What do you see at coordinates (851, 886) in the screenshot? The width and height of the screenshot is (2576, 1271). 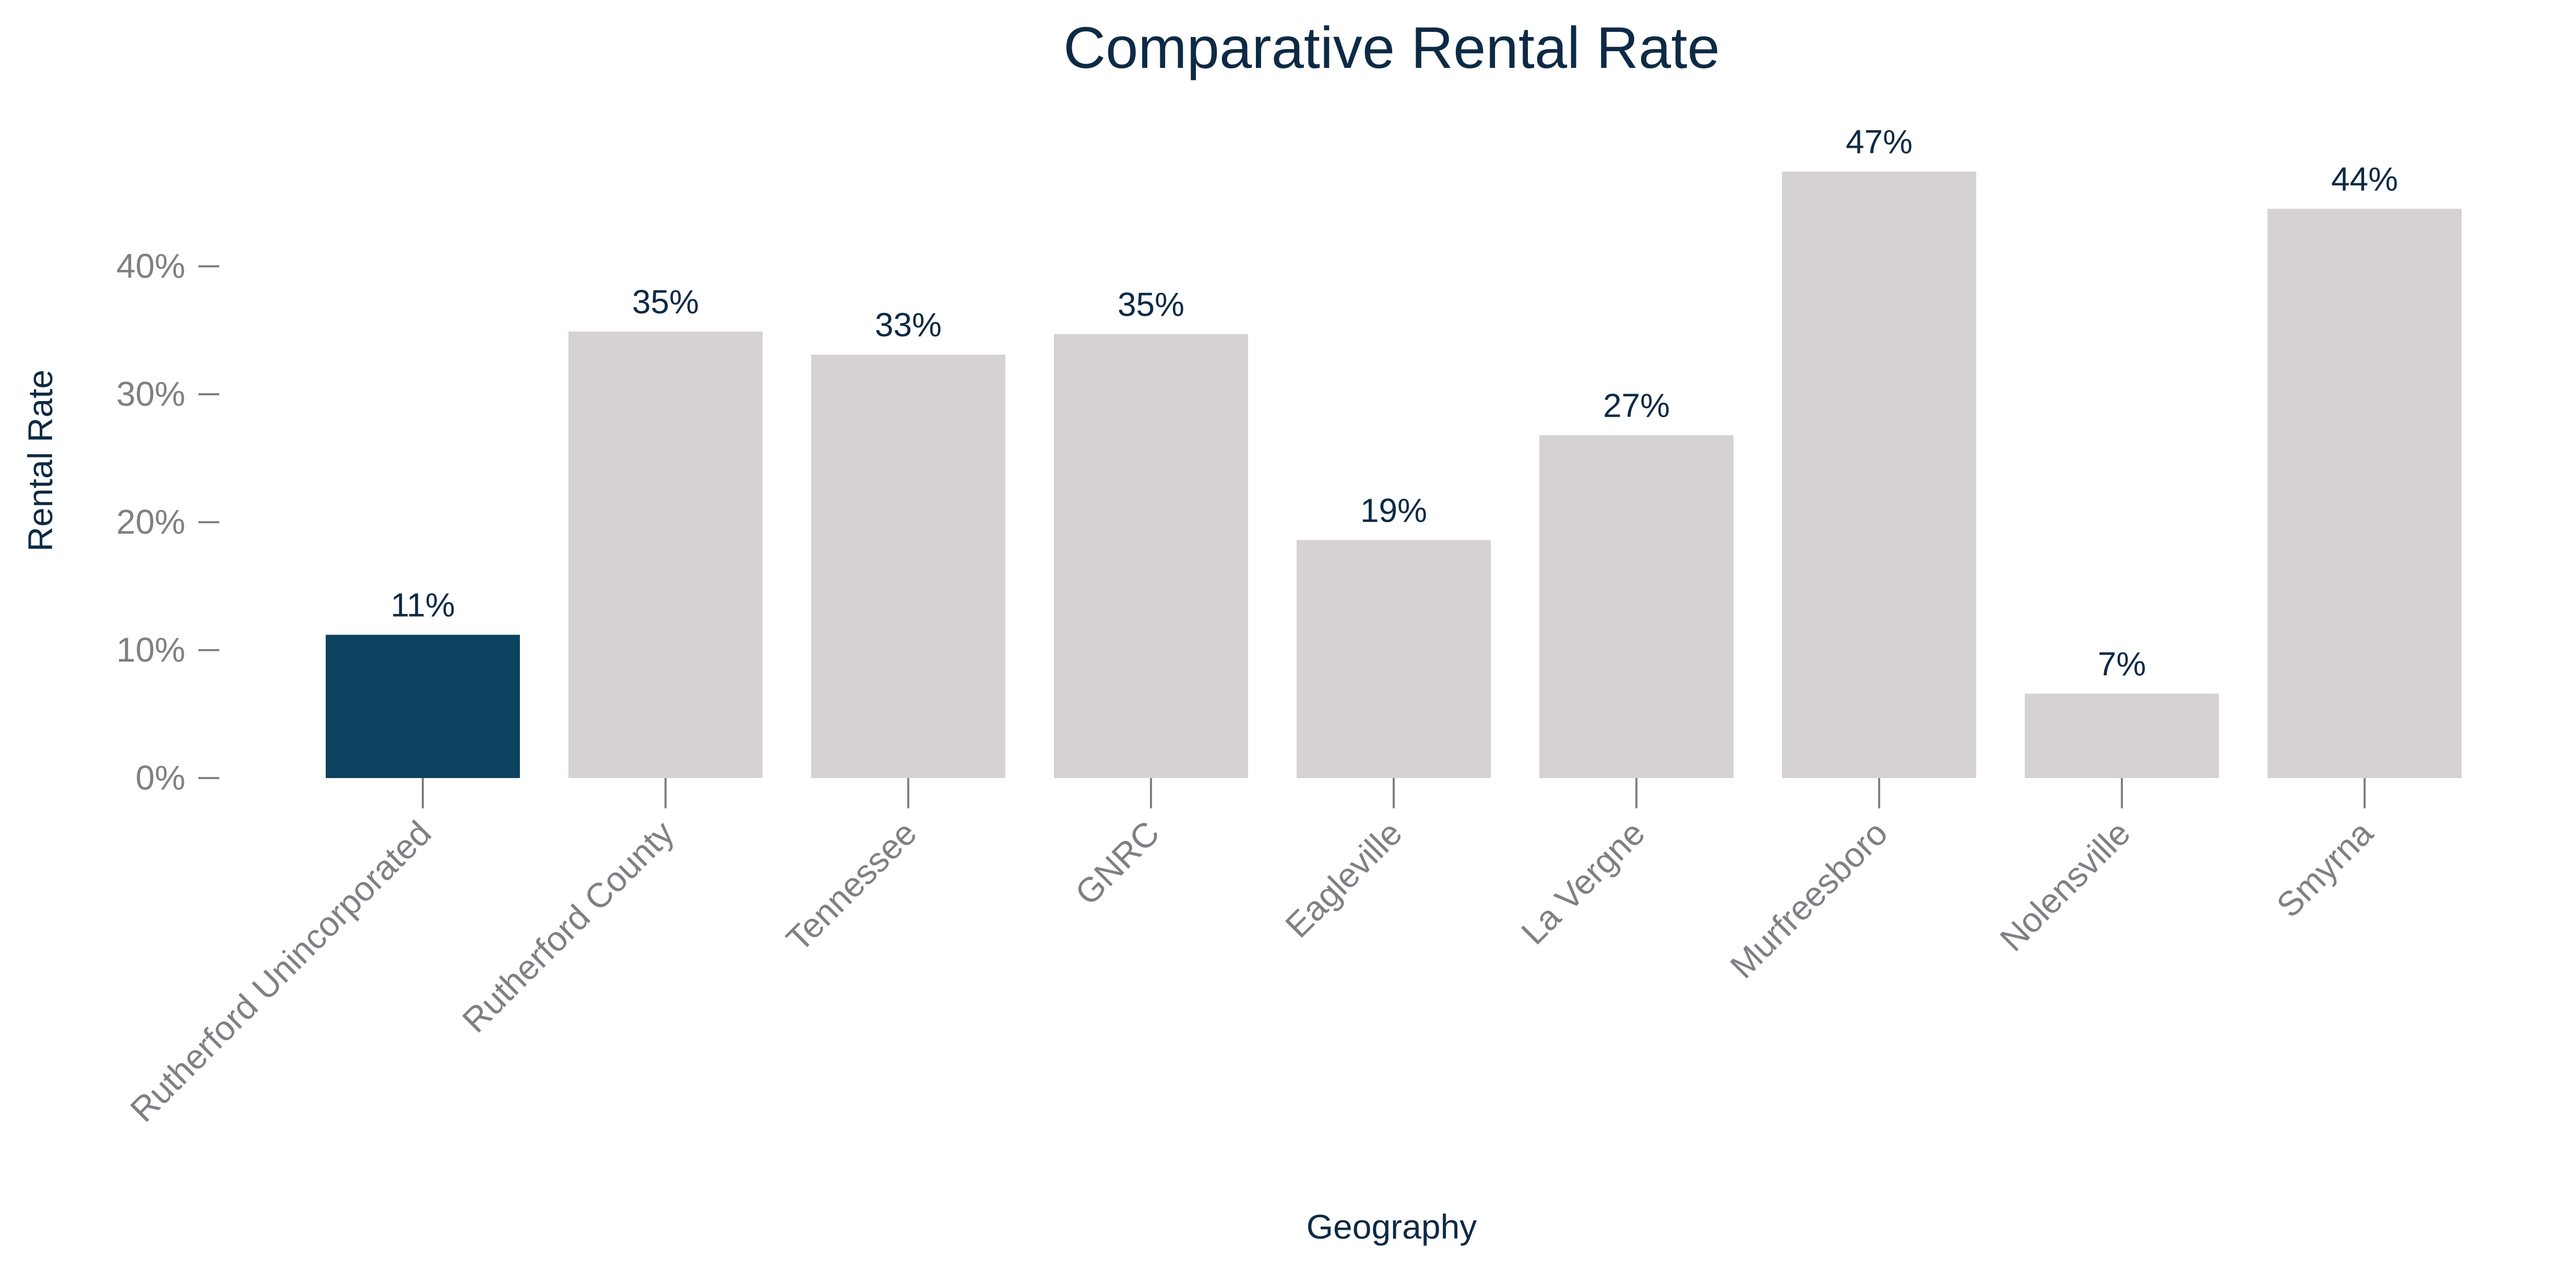 I see `x-tick-label: Tennessee` at bounding box center [851, 886].